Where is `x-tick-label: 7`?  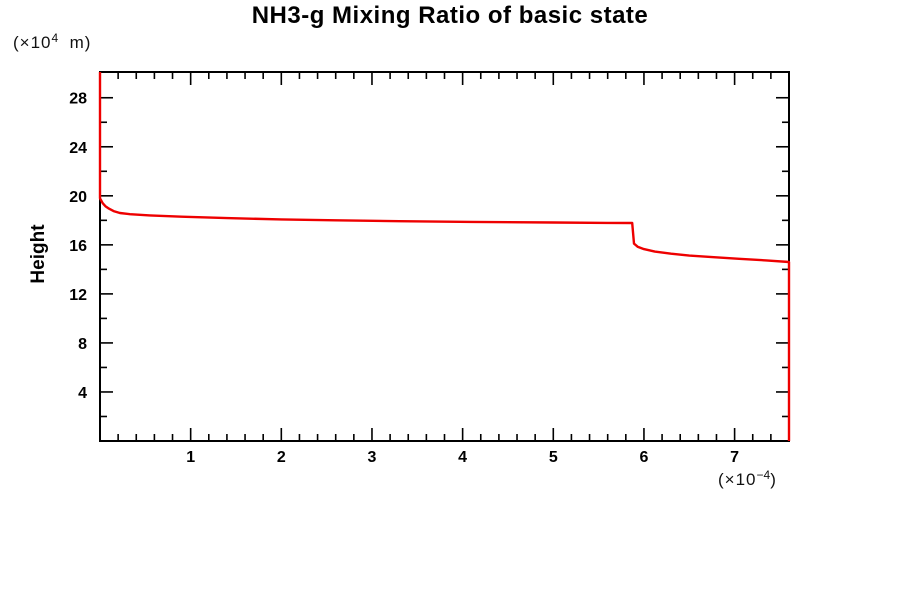
x-tick-label: 7 is located at coordinates (734, 457).